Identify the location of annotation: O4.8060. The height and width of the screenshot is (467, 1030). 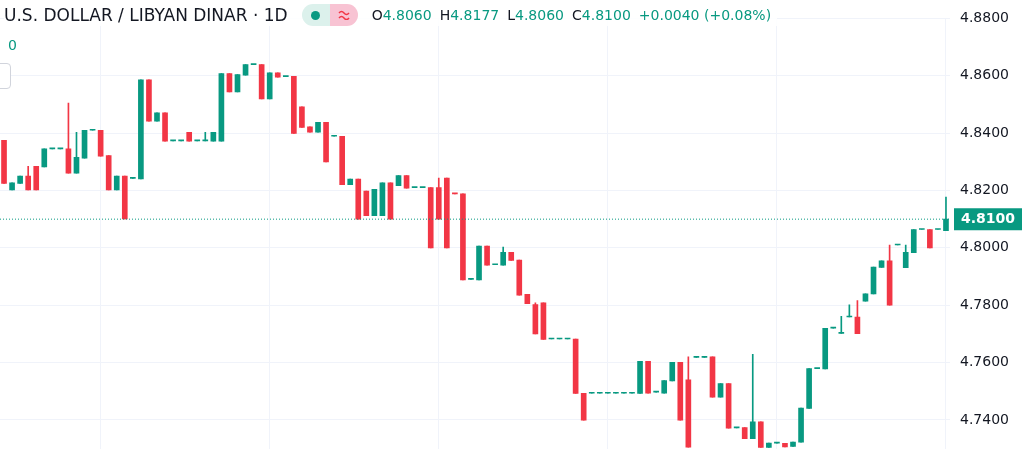
(401, 15).